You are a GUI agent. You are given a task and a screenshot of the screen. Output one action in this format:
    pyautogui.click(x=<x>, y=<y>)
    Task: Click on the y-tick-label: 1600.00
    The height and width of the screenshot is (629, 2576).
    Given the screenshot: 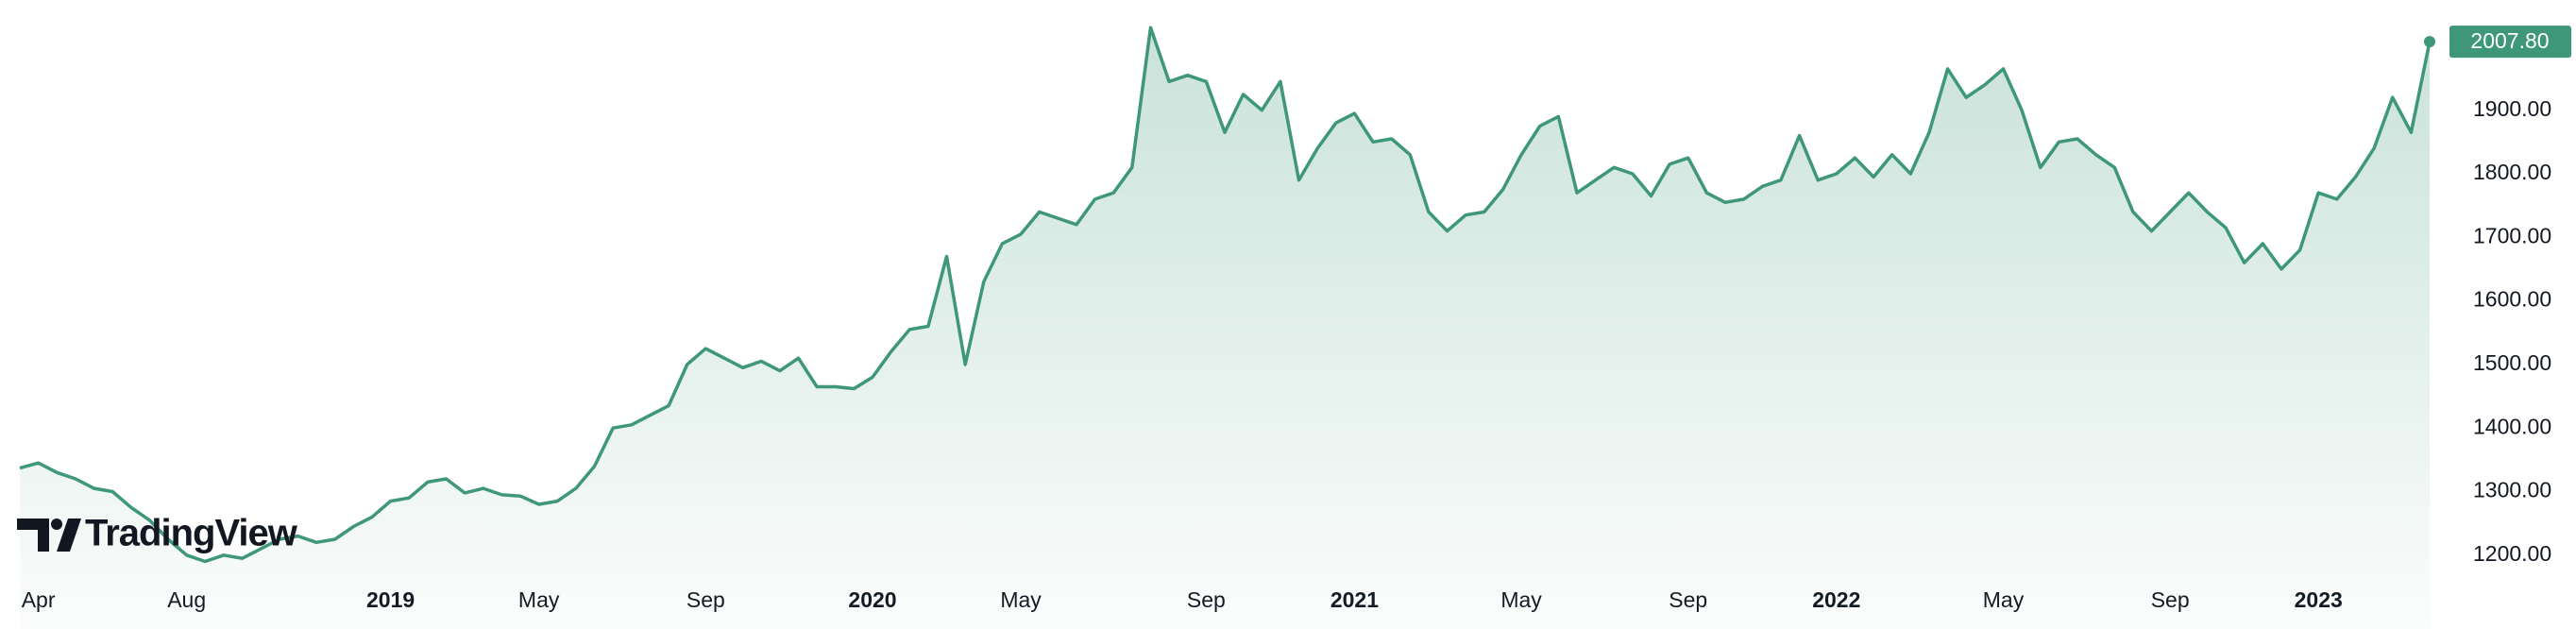 What is the action you would take?
    pyautogui.click(x=2512, y=299)
    